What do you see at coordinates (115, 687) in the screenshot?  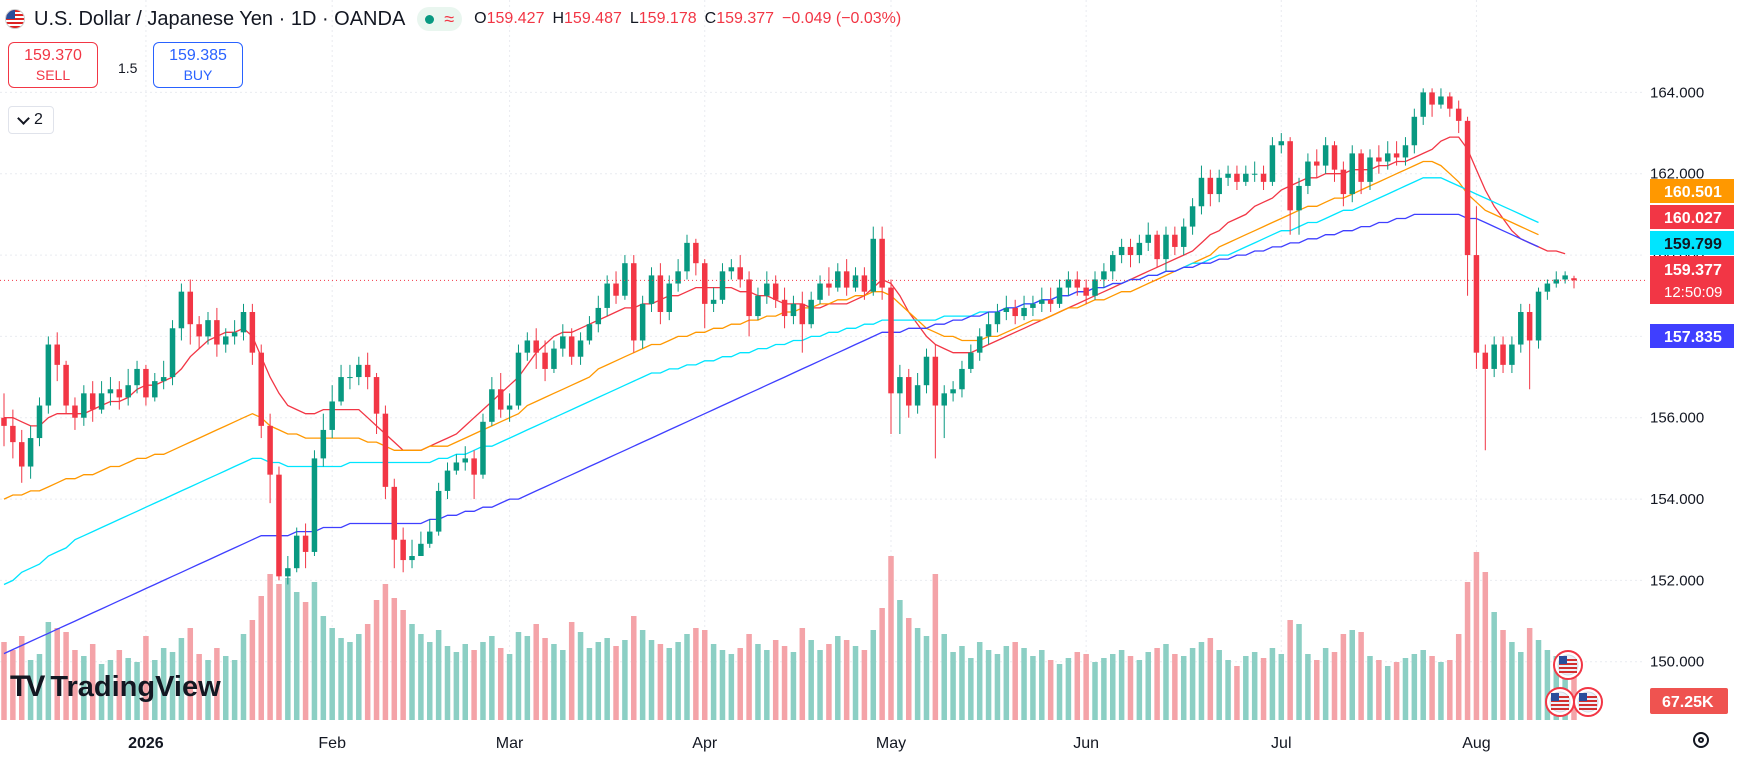 I see `tradingview-logo: TV TradingView` at bounding box center [115, 687].